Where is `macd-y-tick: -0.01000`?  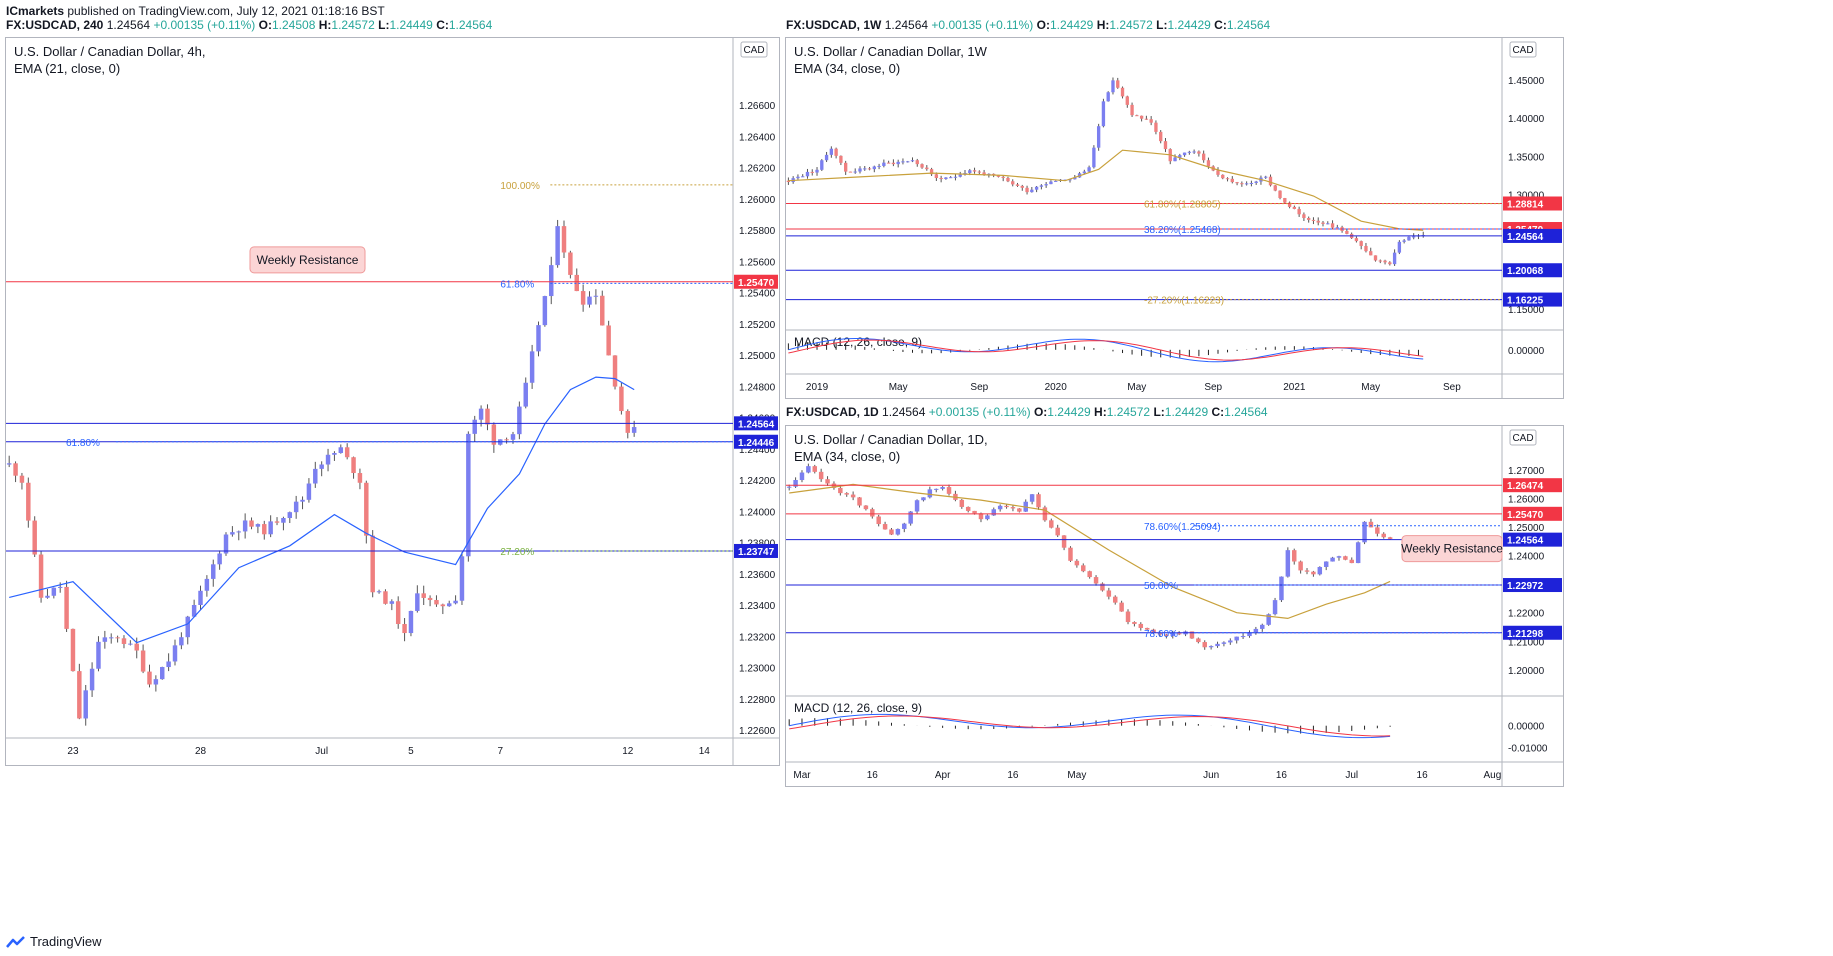 macd-y-tick: -0.01000 is located at coordinates (1528, 749).